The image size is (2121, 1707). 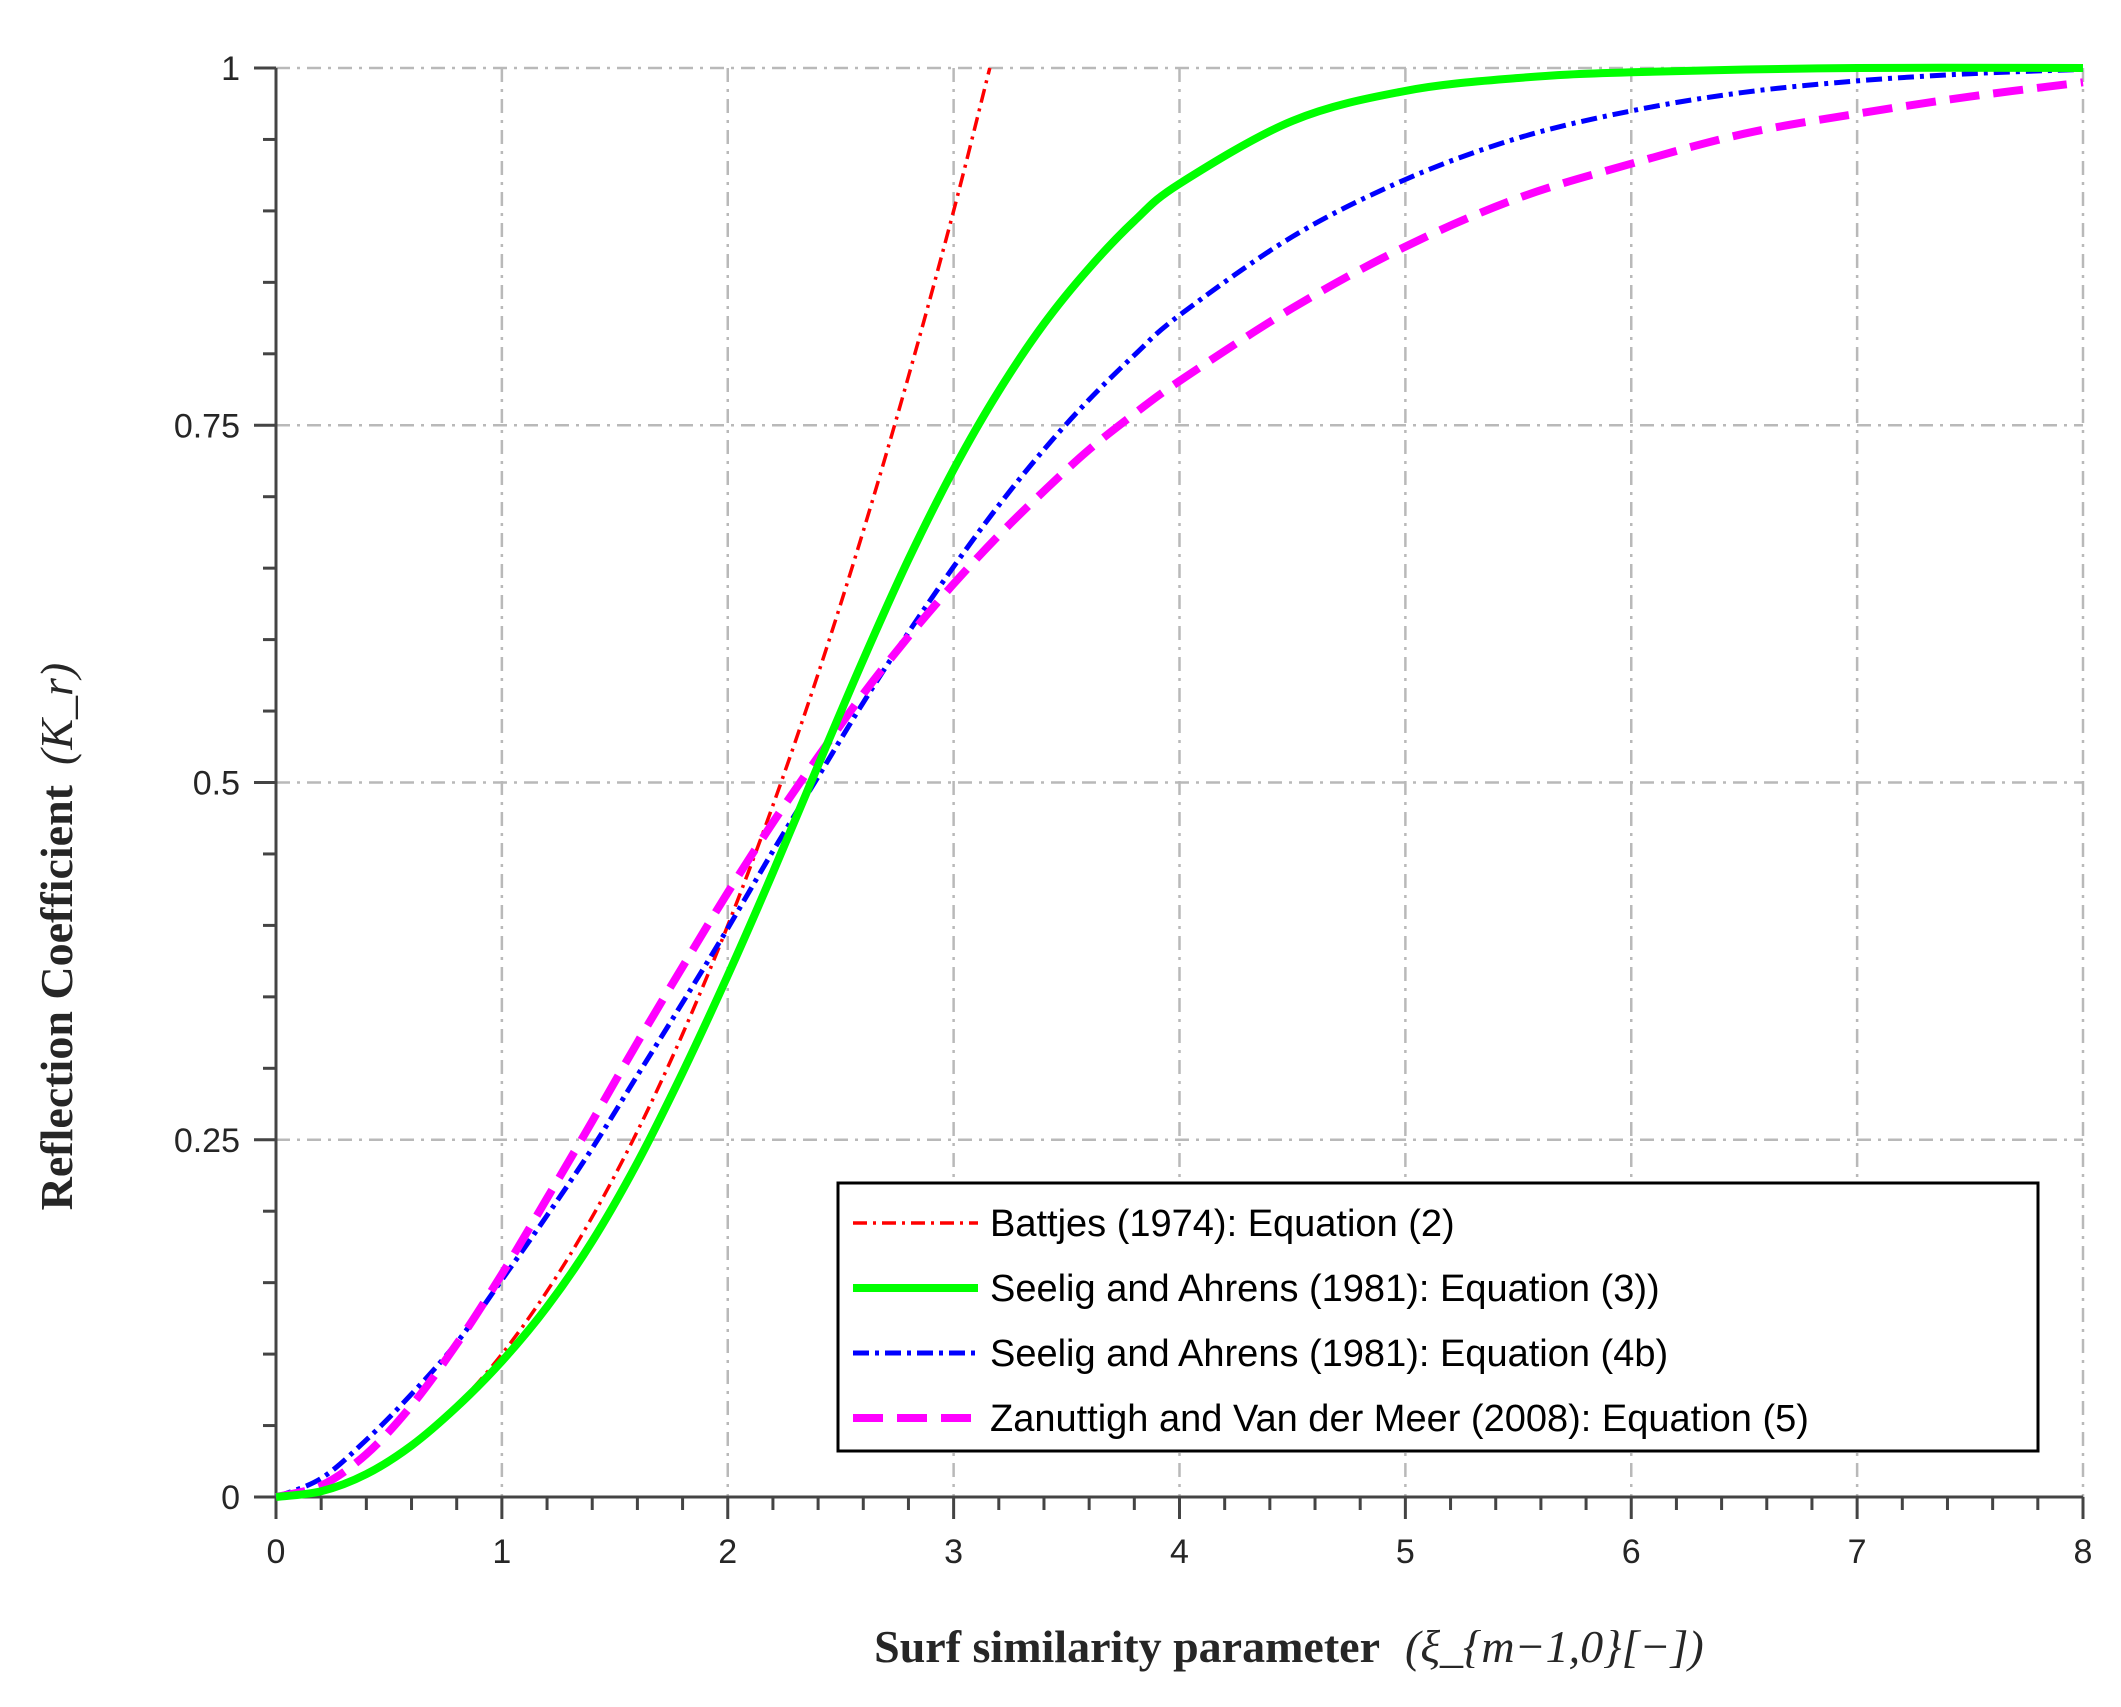 I want to click on x-tick-label: 7, so click(x=1857, y=1552).